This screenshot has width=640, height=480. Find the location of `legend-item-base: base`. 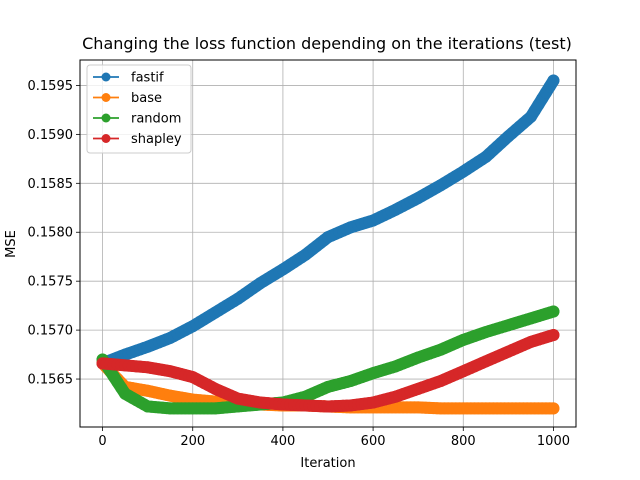

legend-item-base: base is located at coordinates (127, 98).